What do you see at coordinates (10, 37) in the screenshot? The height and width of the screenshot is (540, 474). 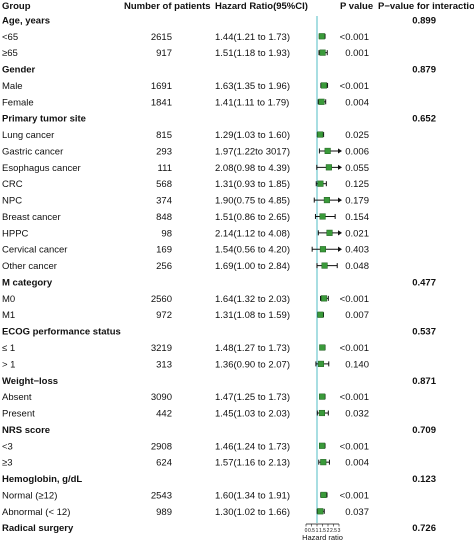 I see `subgroup-label: <65` at bounding box center [10, 37].